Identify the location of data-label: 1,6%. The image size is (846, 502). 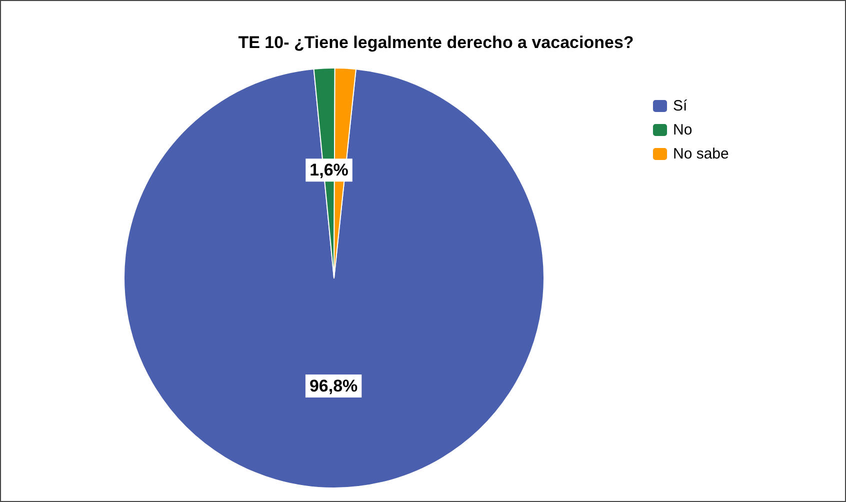
(329, 170).